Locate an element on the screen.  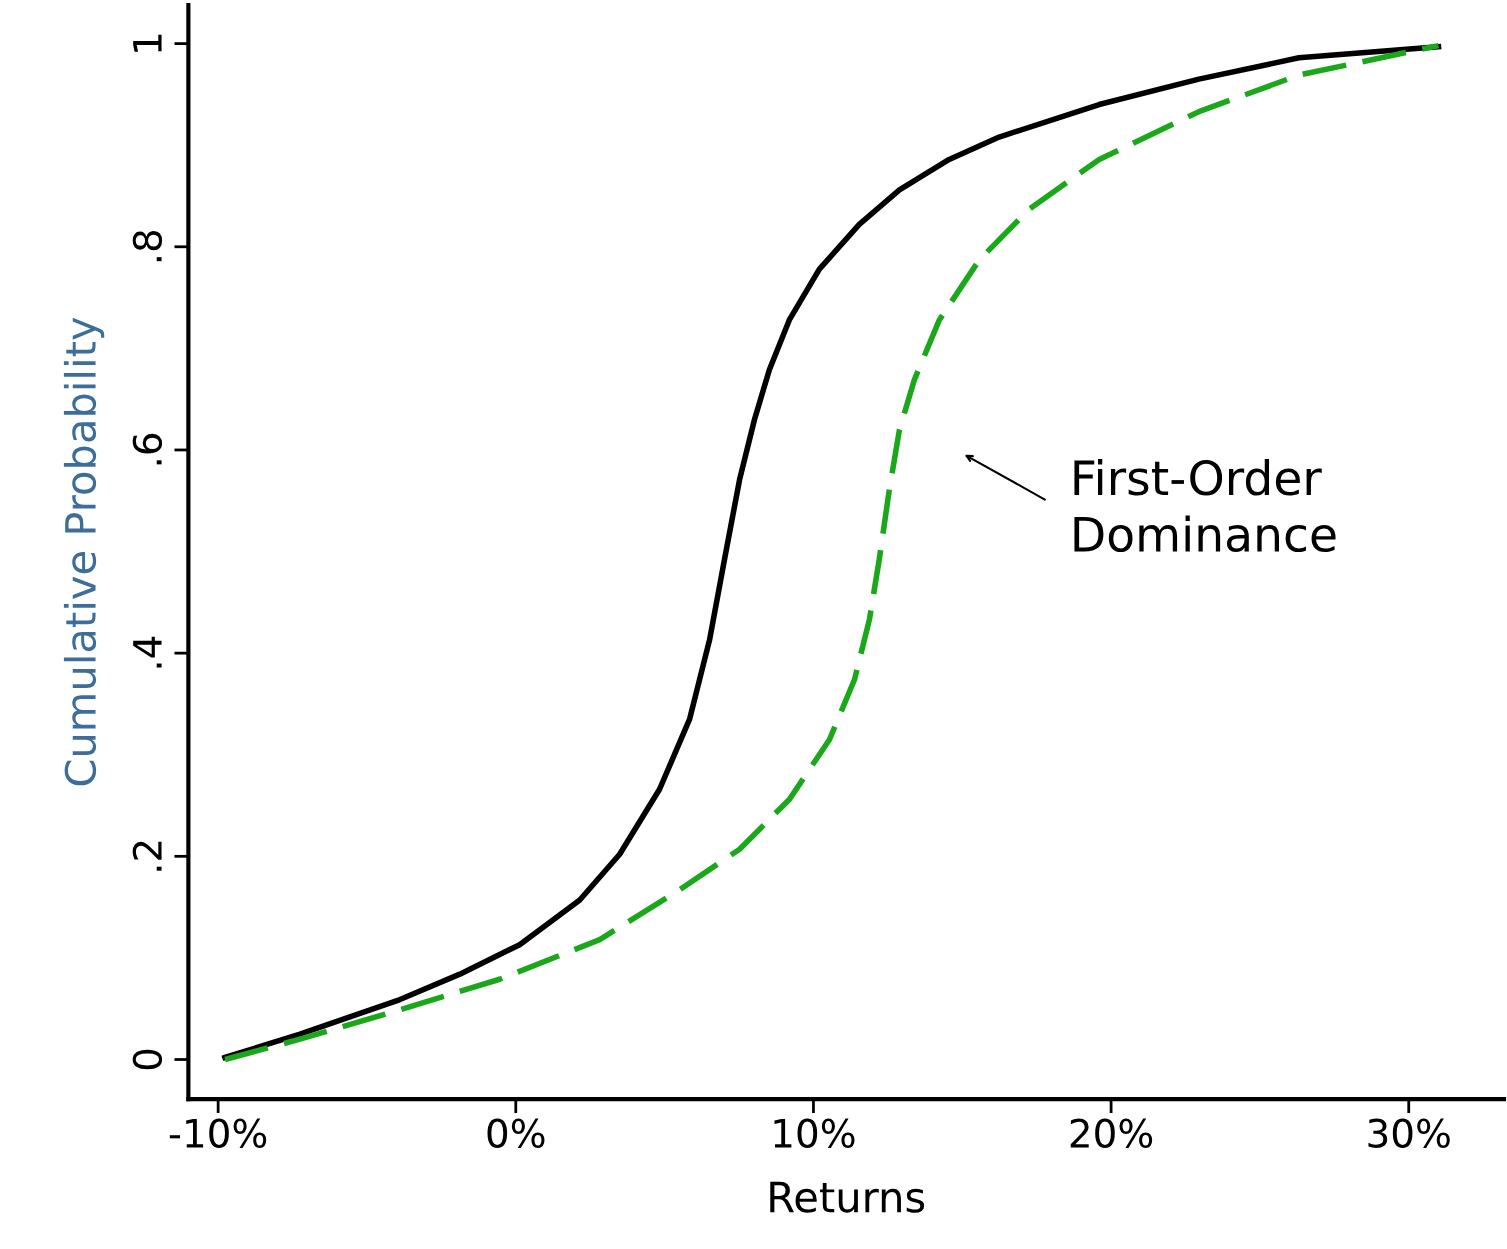
x-tick-label: 30% is located at coordinates (1409, 1133).